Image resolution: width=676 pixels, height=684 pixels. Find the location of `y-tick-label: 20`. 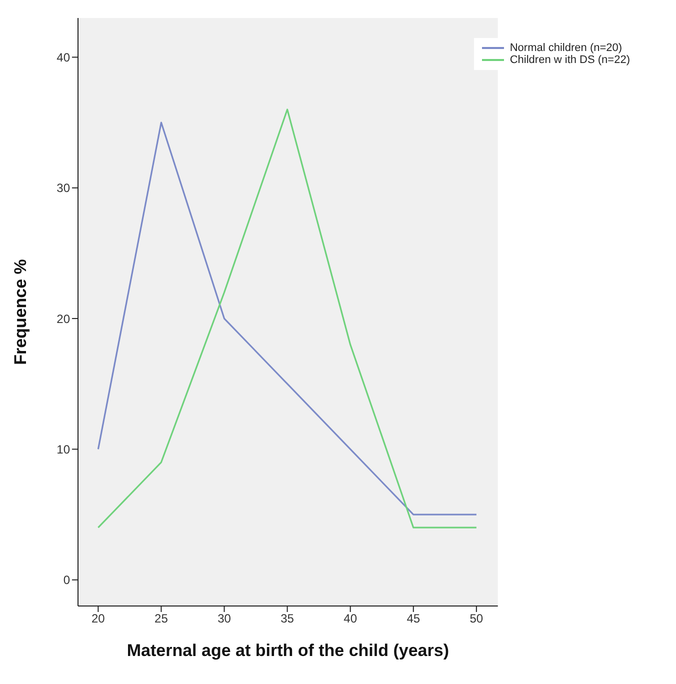

y-tick-label: 20 is located at coordinates (63, 319).